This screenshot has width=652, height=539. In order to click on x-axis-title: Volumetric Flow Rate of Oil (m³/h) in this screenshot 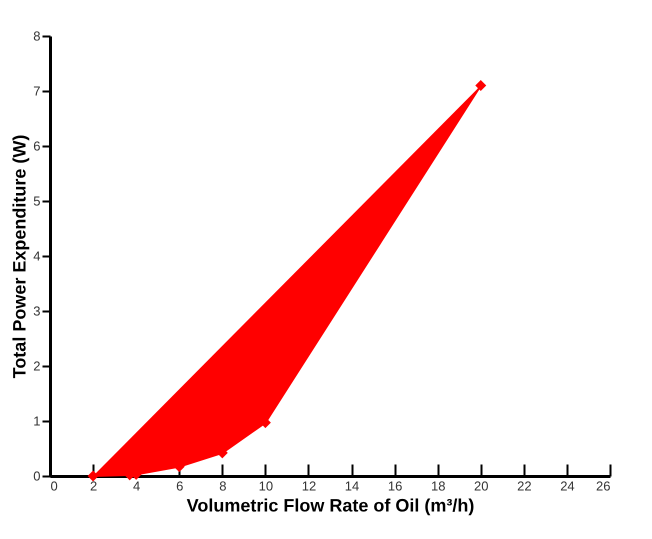, I will do `click(330, 506)`.